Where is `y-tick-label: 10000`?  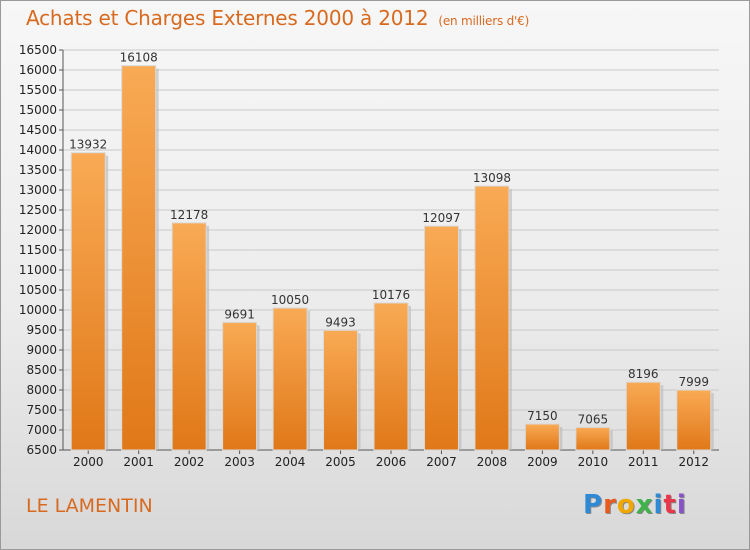
y-tick-label: 10000 is located at coordinates (38, 310).